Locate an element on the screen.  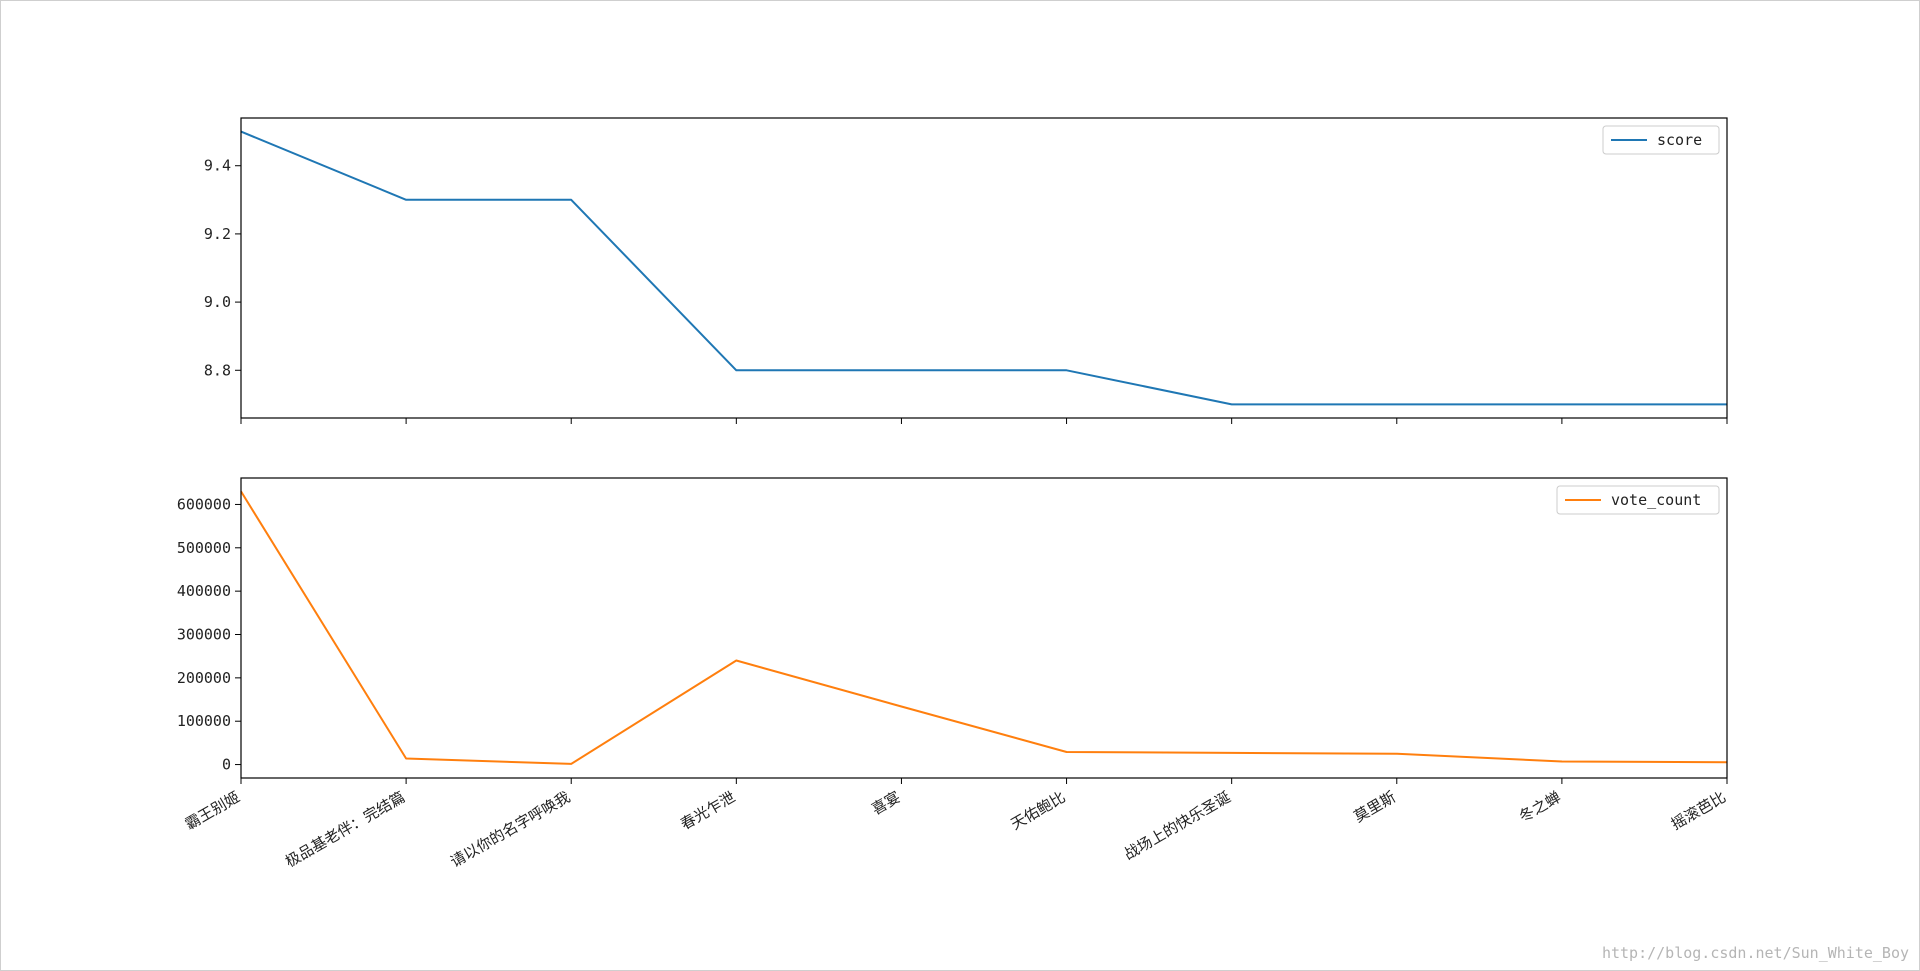
y-tick-label: 9.0 is located at coordinates (217, 302).